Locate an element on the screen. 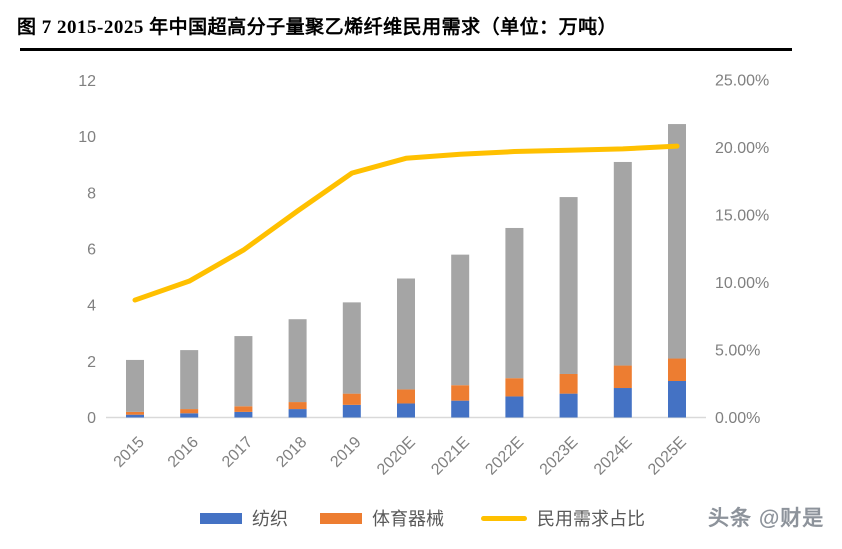 The image size is (842, 549). left-axis-tick-label: 12 is located at coordinates (87, 81).